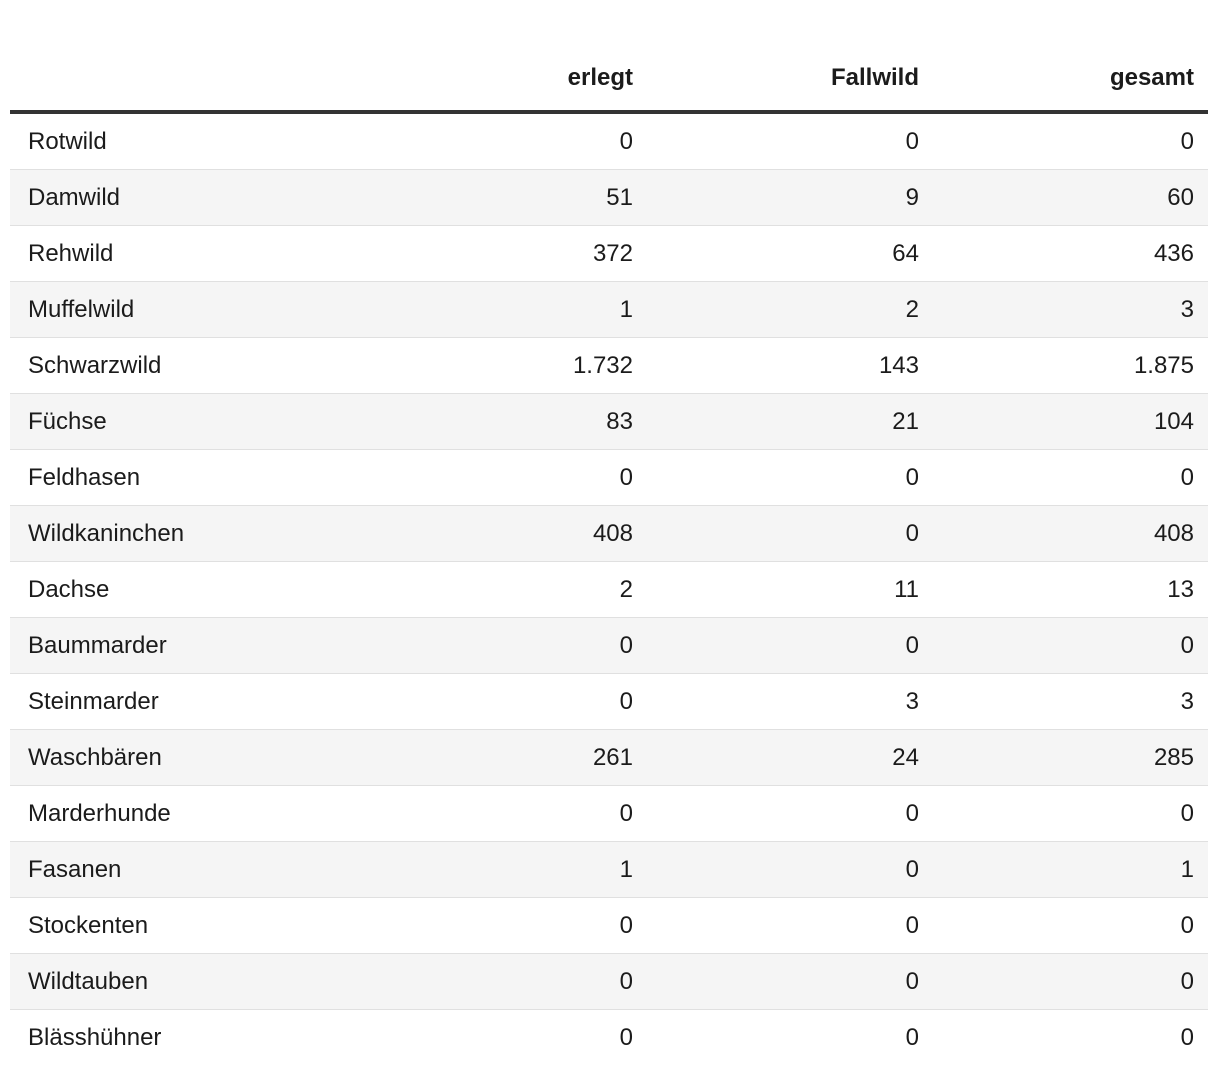 This screenshot has width=1220, height=1065. I want to click on row-label: Waschbären, so click(185, 758).